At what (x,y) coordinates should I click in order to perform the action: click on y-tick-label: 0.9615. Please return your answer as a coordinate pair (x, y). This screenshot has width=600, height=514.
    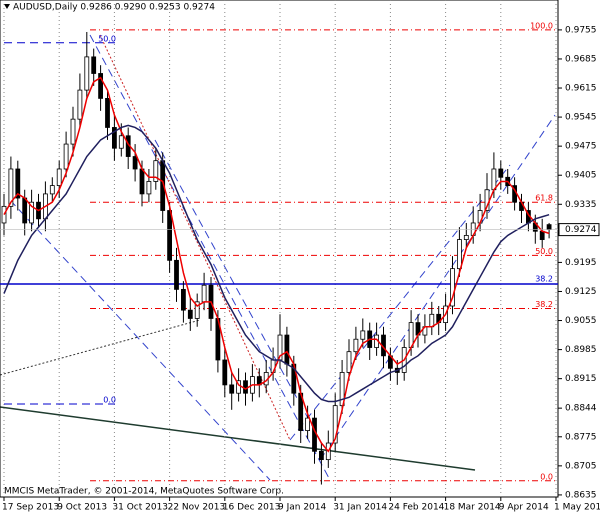
    Looking at the image, I should click on (581, 89).